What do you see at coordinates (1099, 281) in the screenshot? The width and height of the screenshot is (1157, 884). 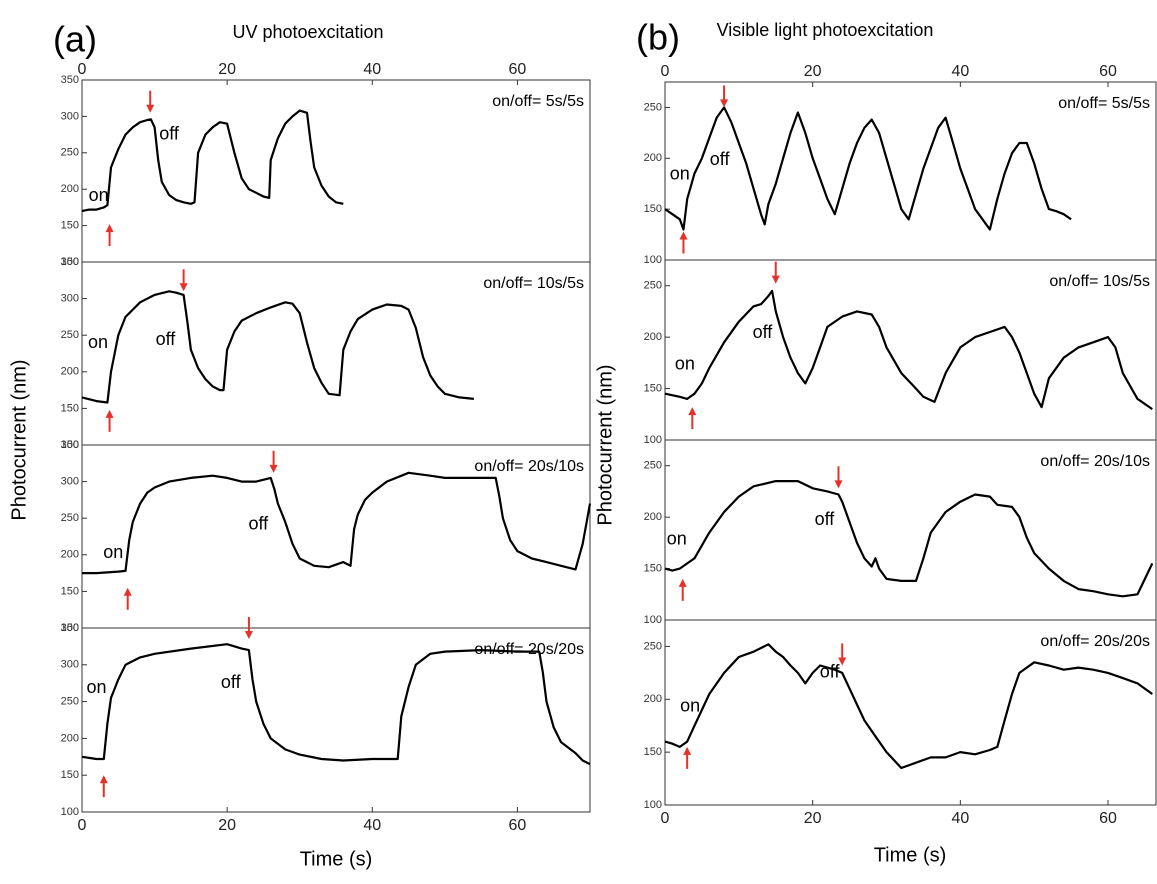 I see `annotation: on/off= 10s/5s` at bounding box center [1099, 281].